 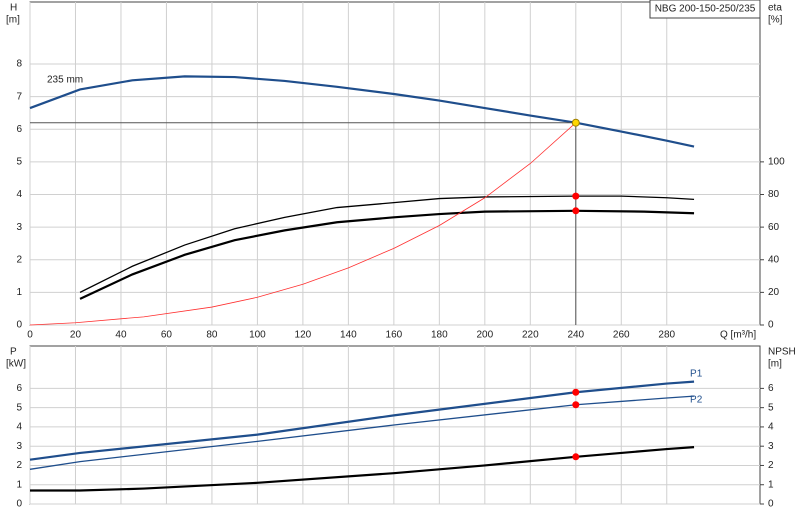 I want to click on y-tick-label: 7, so click(x=19, y=96).